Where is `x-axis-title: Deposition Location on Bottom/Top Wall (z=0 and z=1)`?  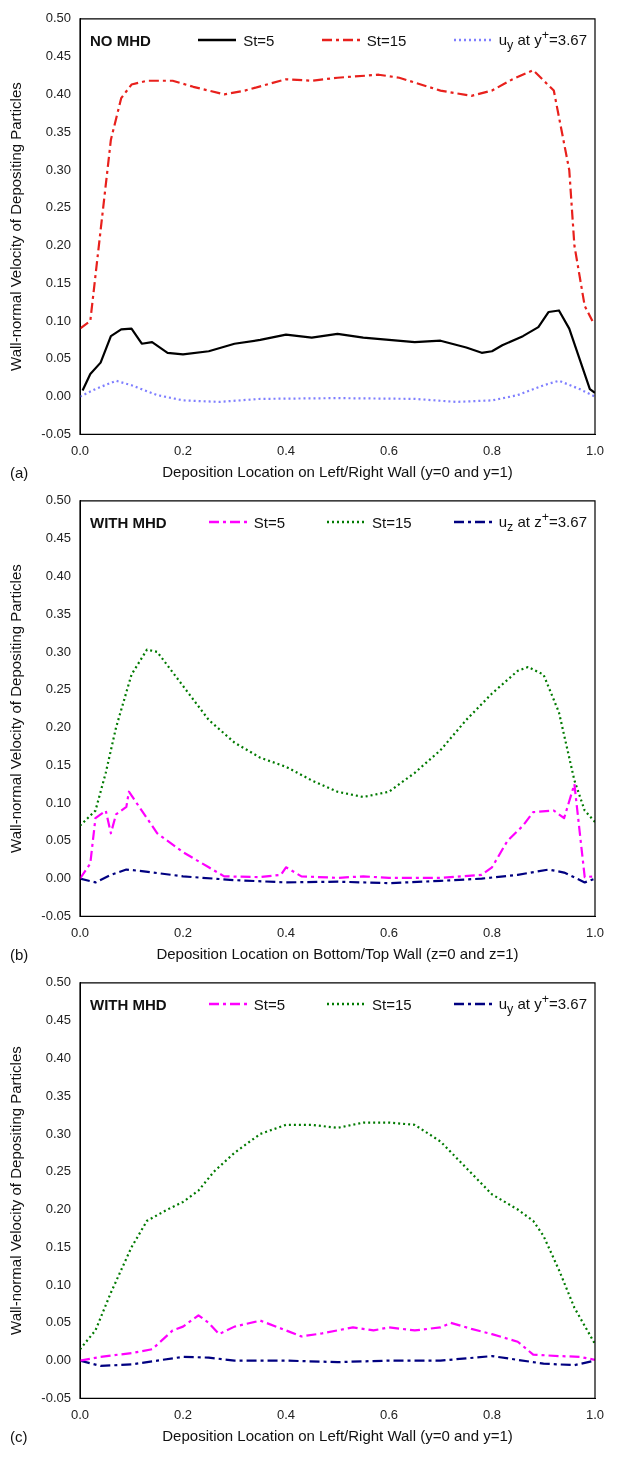 x-axis-title: Deposition Location on Bottom/Top Wall (z=0 and z=1) is located at coordinates (337, 954).